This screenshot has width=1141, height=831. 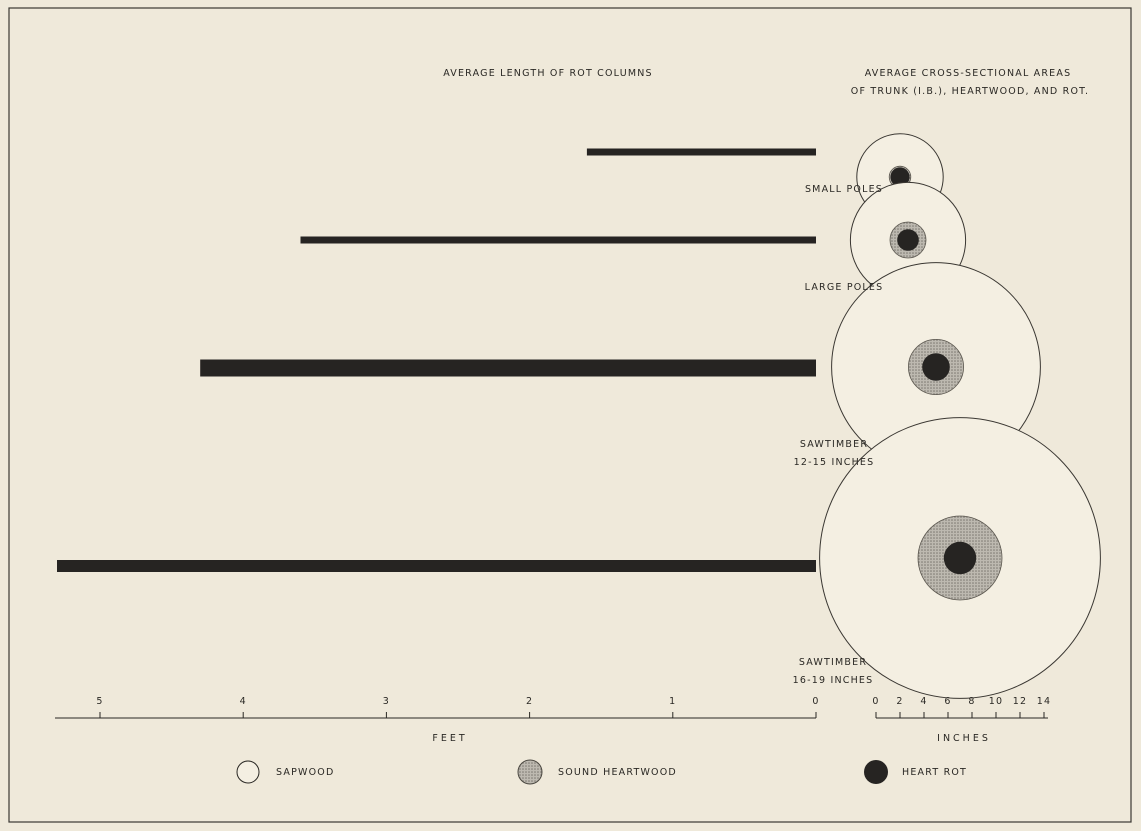 I want to click on inches-scale-label: INCHES, so click(x=964, y=738).